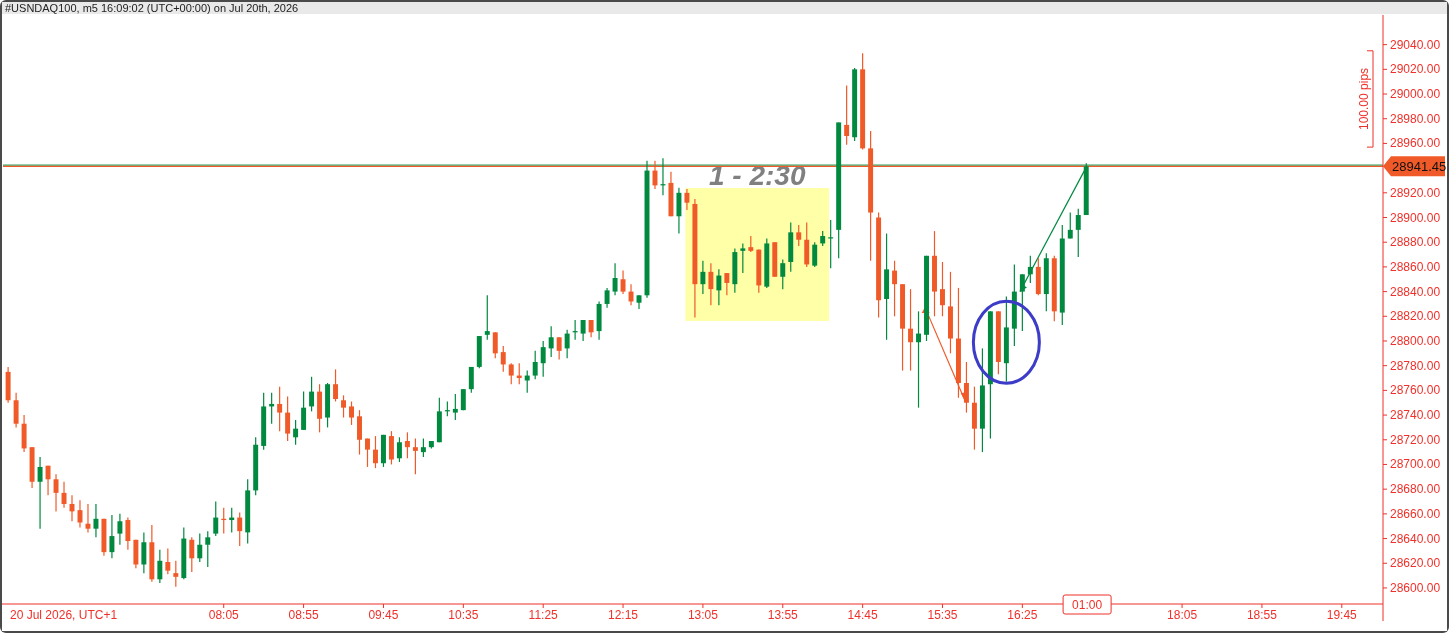  I want to click on y-tick-label: 29020.00, so click(1415, 69).